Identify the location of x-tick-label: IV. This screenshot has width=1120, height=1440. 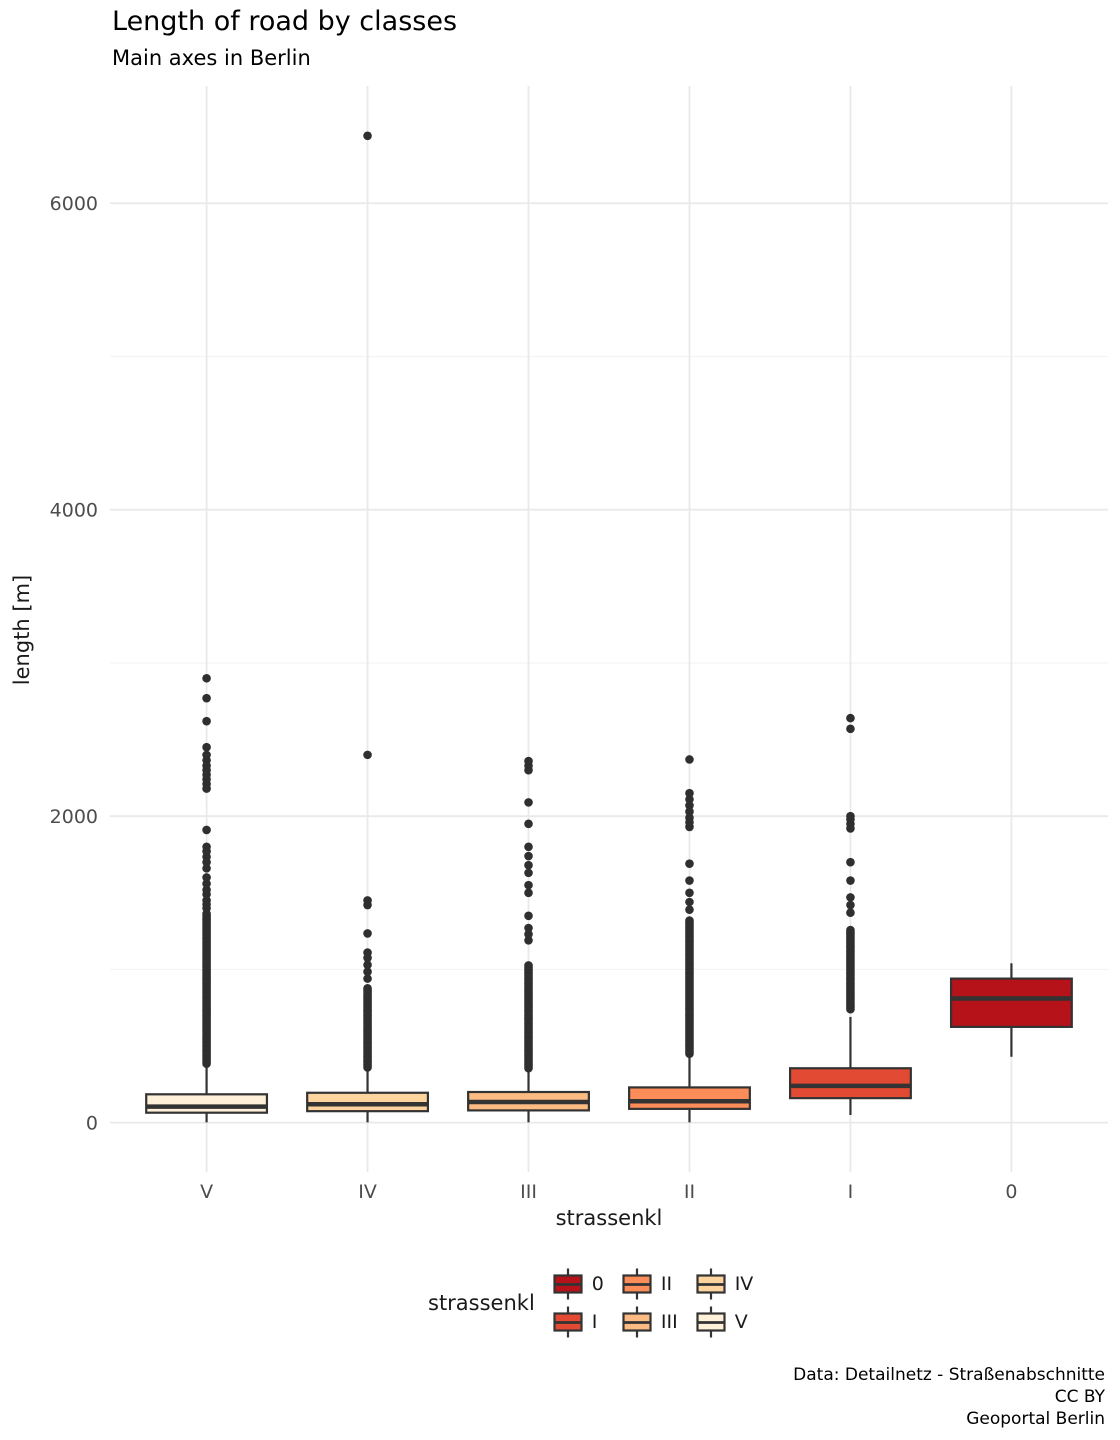
(367, 1192).